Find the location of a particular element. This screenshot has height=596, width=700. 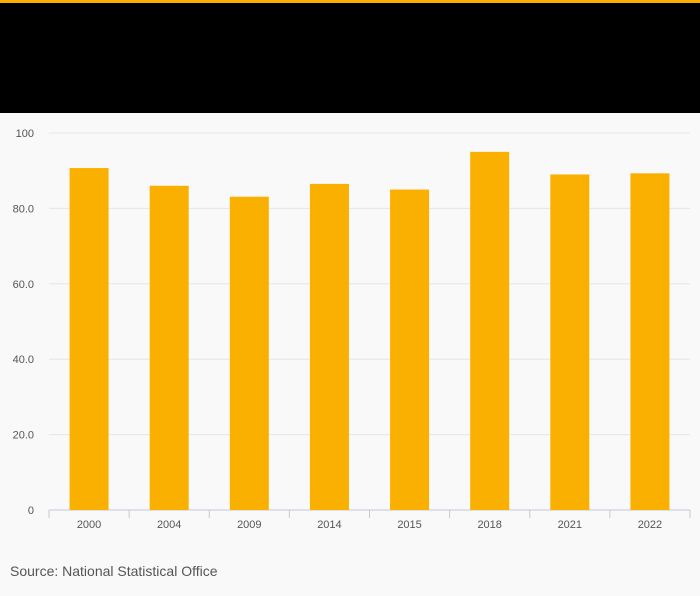

y-tick-label: 20.0 is located at coordinates (23, 436).